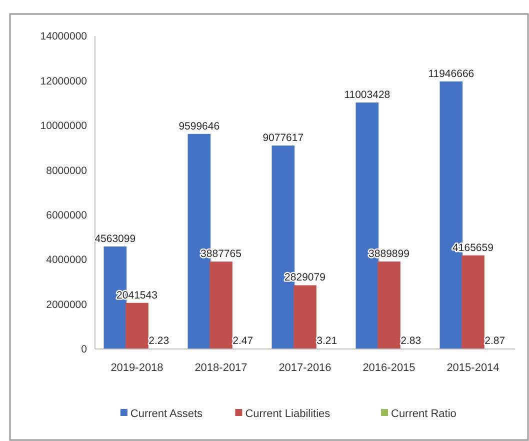  I want to click on data-label: 3.21, so click(327, 341).